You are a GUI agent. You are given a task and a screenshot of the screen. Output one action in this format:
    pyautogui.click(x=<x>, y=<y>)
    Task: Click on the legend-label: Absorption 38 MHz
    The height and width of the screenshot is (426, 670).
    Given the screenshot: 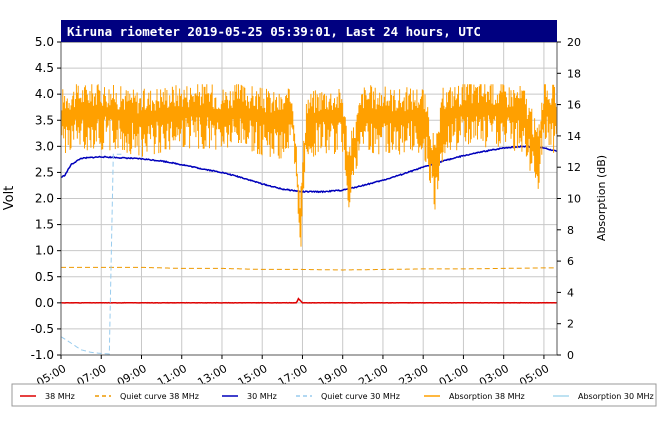 What is the action you would take?
    pyautogui.click(x=487, y=396)
    